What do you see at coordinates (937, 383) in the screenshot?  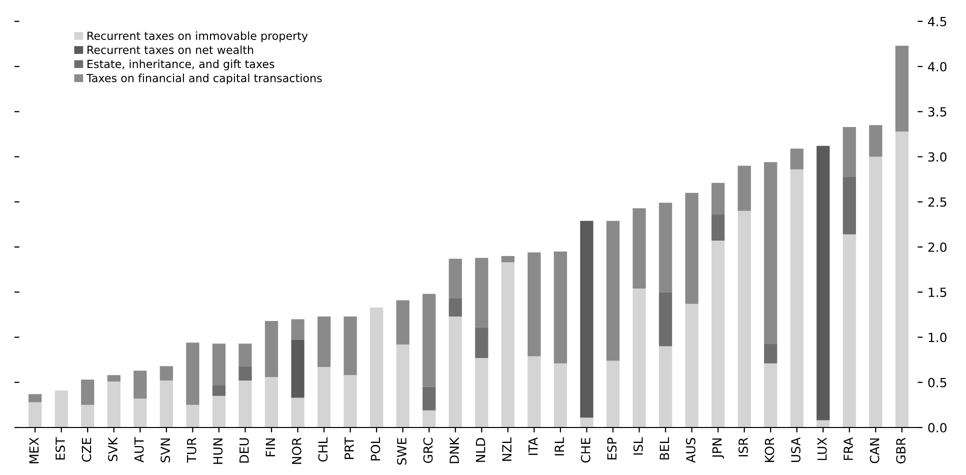 I see `y-tick-label: 0.5` at bounding box center [937, 383].